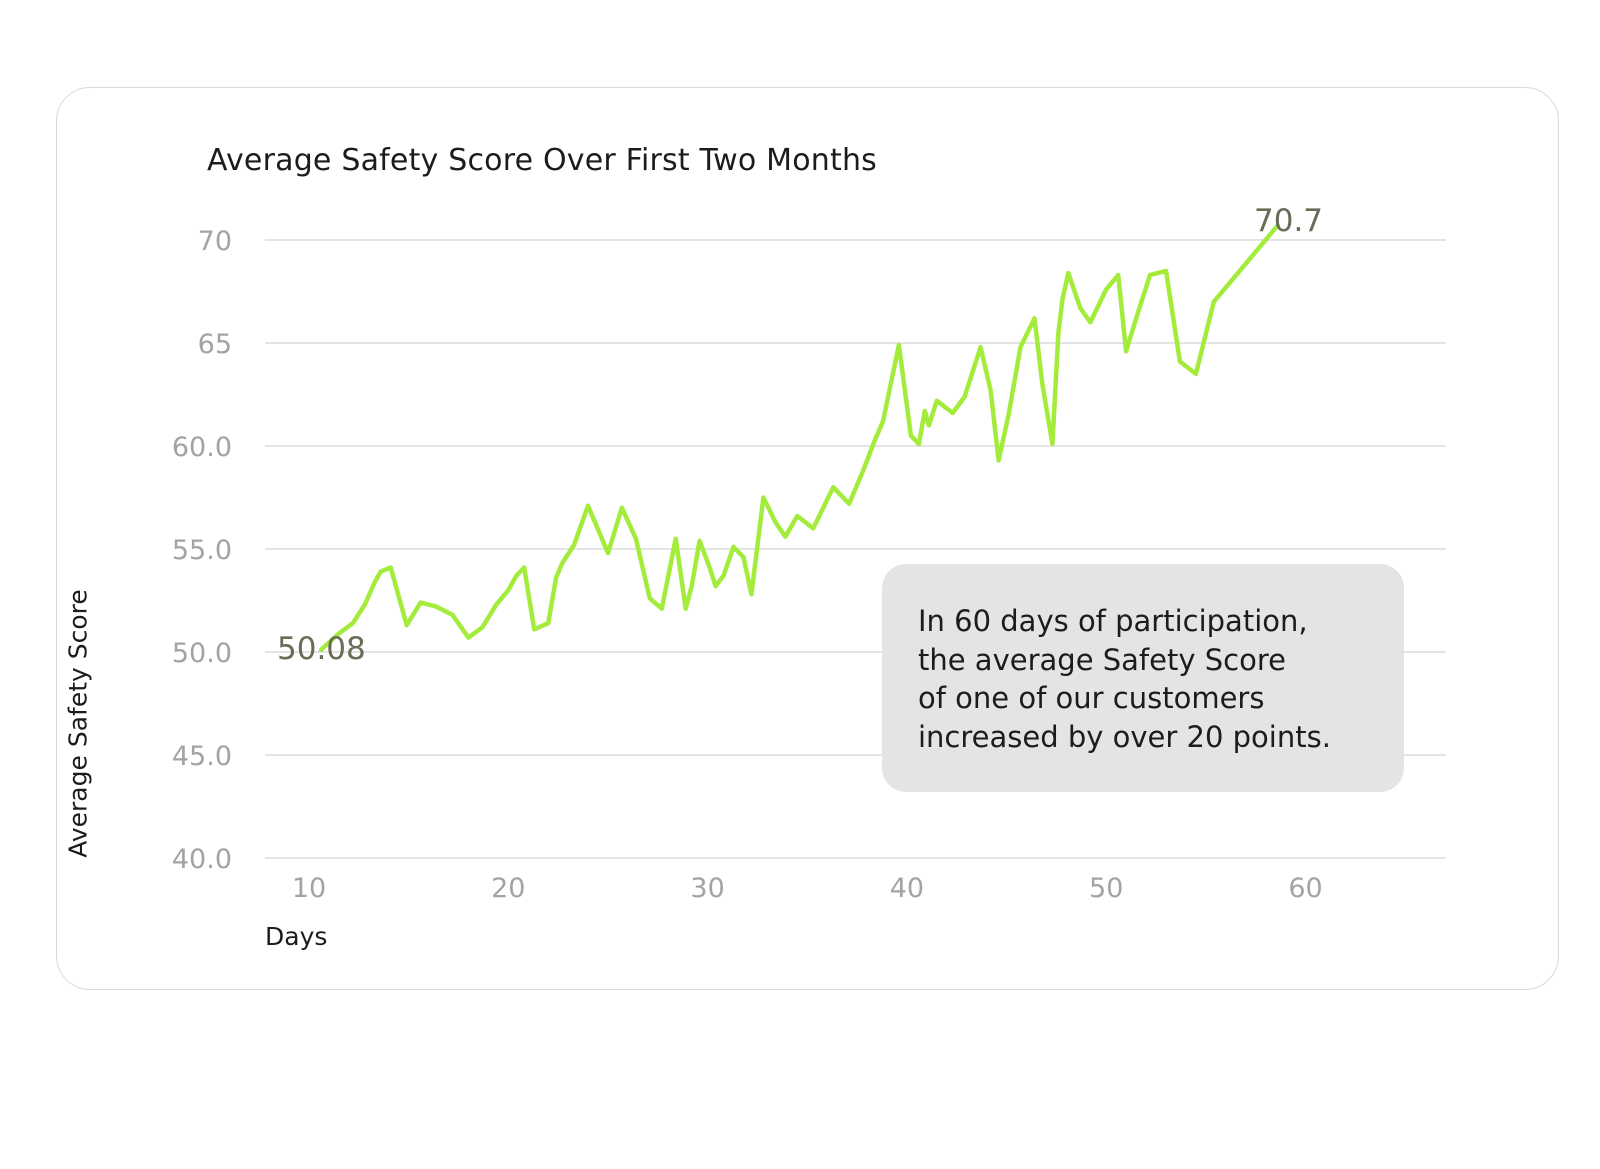 This screenshot has width=1600, height=1169. What do you see at coordinates (907, 888) in the screenshot?
I see `x-tick-label: 40` at bounding box center [907, 888].